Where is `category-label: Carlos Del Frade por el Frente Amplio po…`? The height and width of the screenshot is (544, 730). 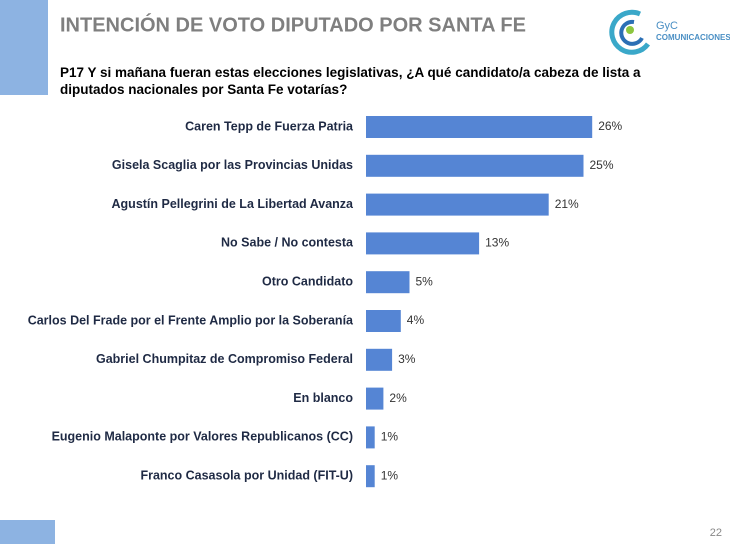
category-label: Carlos Del Frade por el Frente Amplio po… is located at coordinates (191, 320).